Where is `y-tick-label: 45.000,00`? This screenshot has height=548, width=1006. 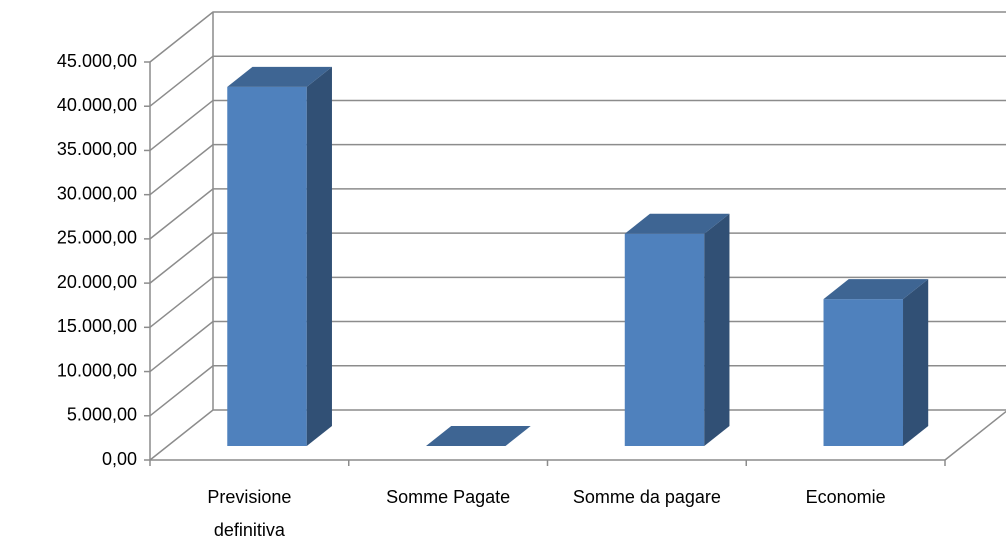
y-tick-label: 45.000,00 is located at coordinates (97, 61).